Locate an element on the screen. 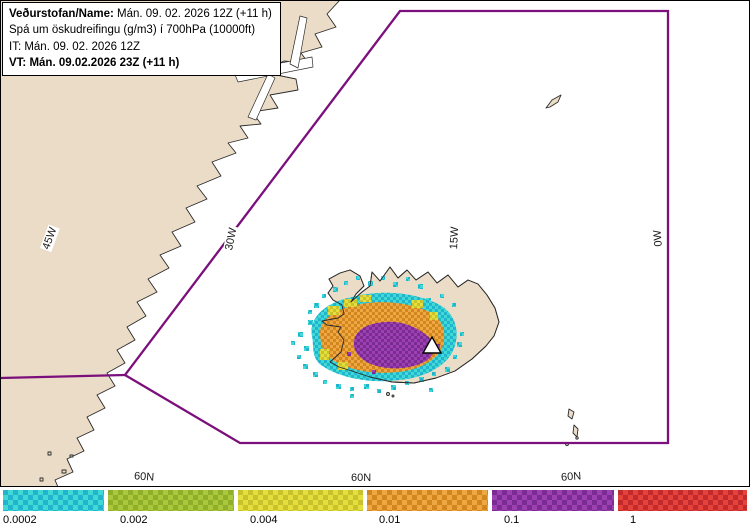 This screenshot has height=532, width=750. jan-mayen-island is located at coordinates (553, 101).